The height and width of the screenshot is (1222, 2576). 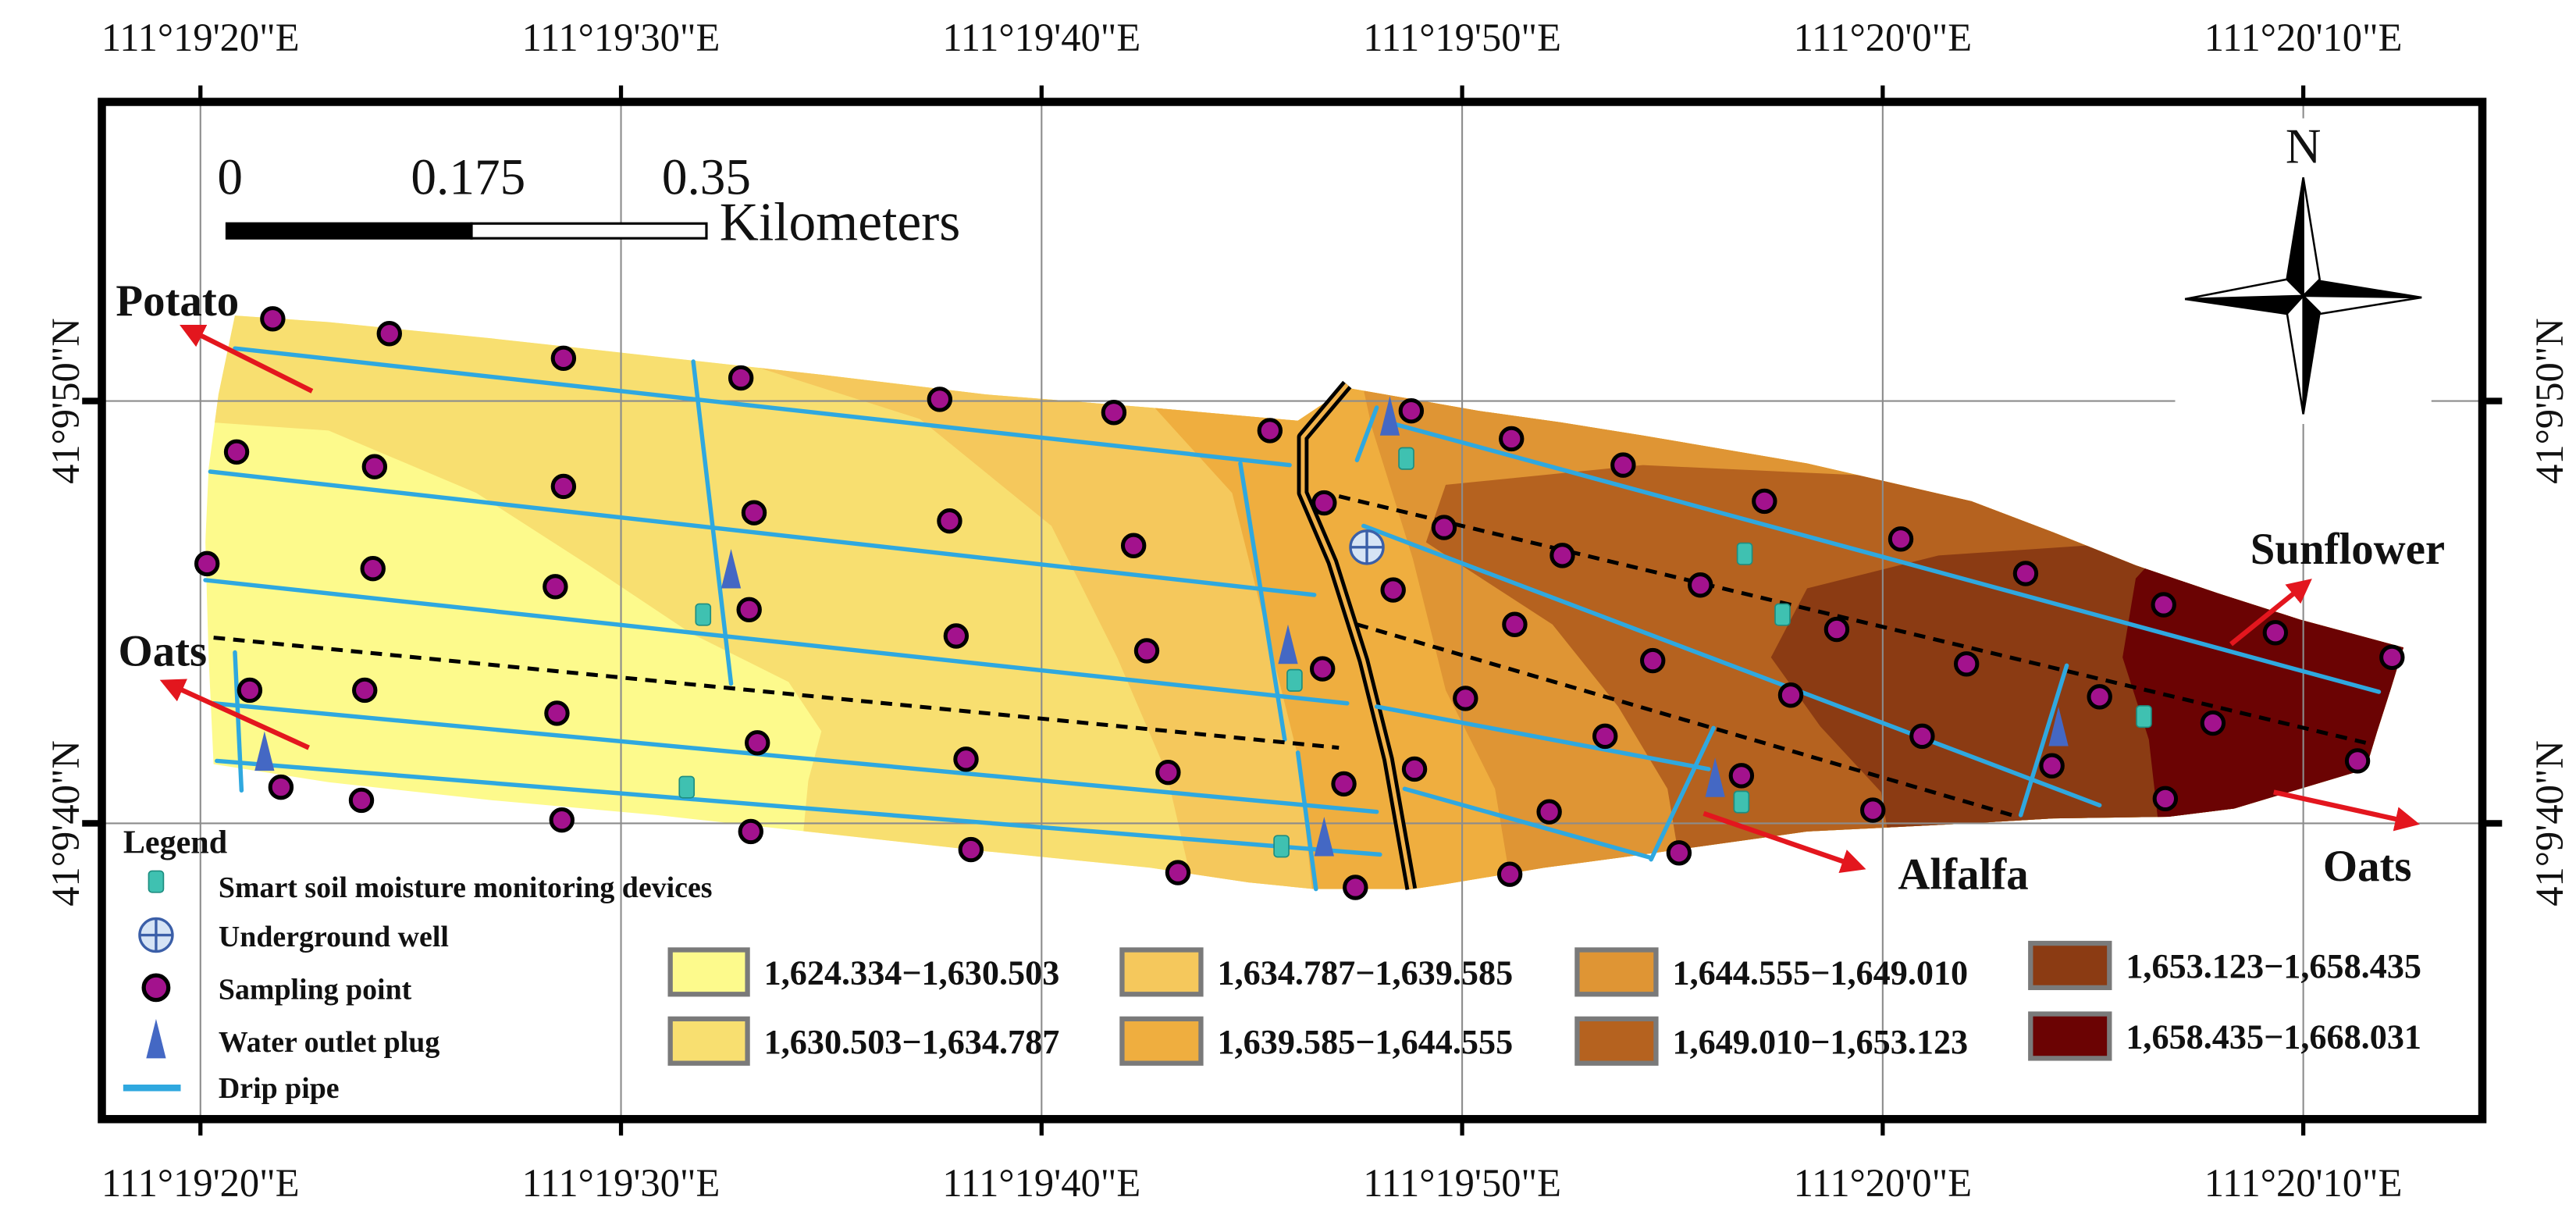 What do you see at coordinates (621, 1183) in the screenshot?
I see `longitude-label: 111°19'30"E` at bounding box center [621, 1183].